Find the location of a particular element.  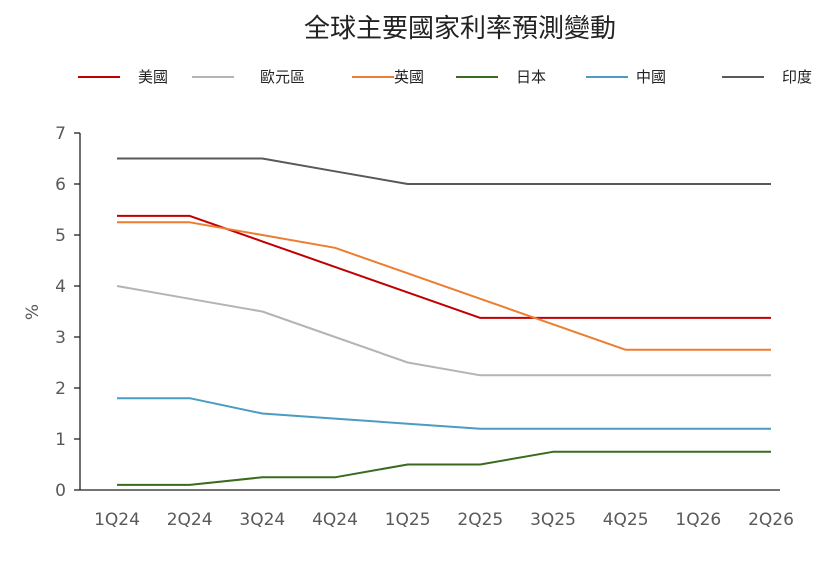

legend-item: 日本 is located at coordinates (501, 77).